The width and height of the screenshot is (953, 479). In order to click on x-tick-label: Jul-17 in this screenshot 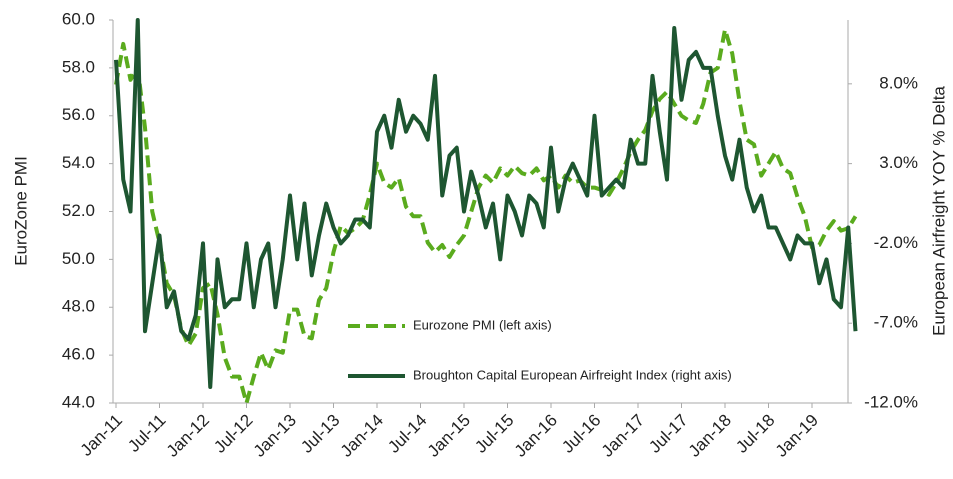, I will do `click(668, 434)`.